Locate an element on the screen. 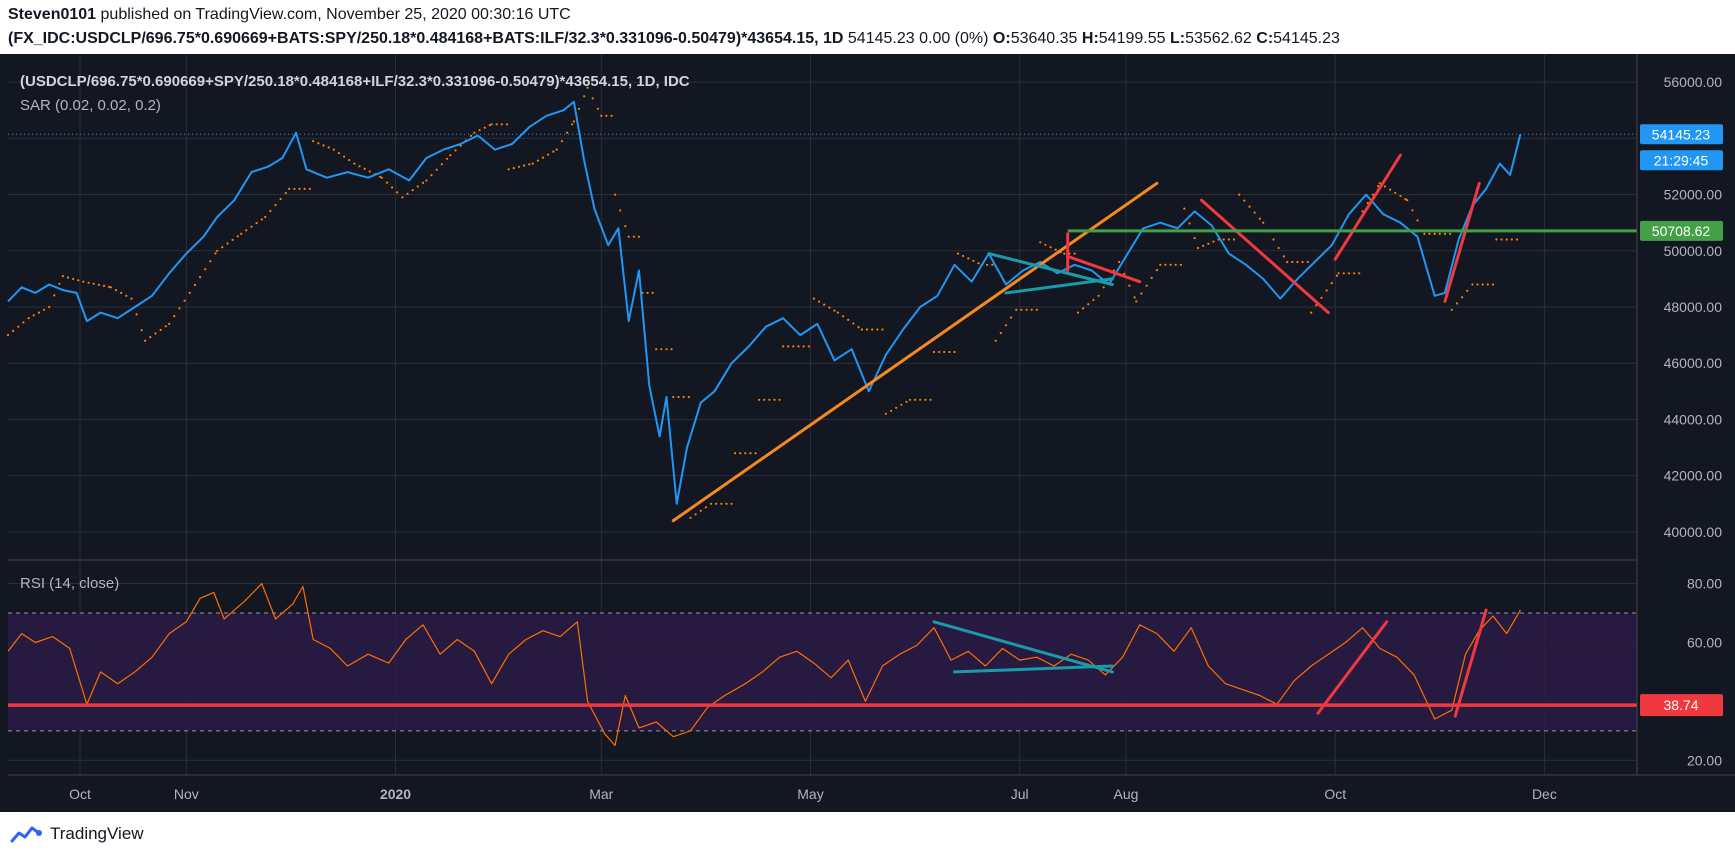  time-tick-1: Nov is located at coordinates (186, 794).